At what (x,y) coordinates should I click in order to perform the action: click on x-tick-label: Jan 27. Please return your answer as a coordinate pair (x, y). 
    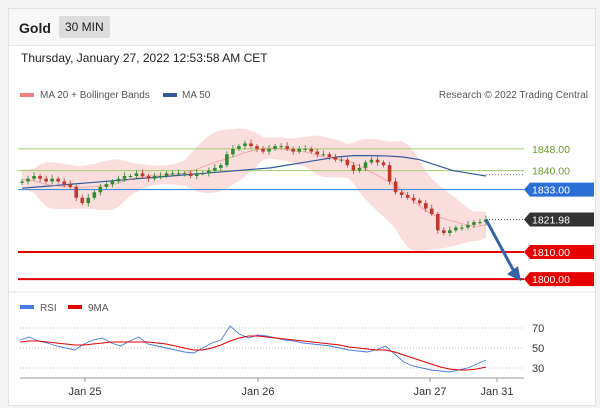
    Looking at the image, I should click on (429, 392).